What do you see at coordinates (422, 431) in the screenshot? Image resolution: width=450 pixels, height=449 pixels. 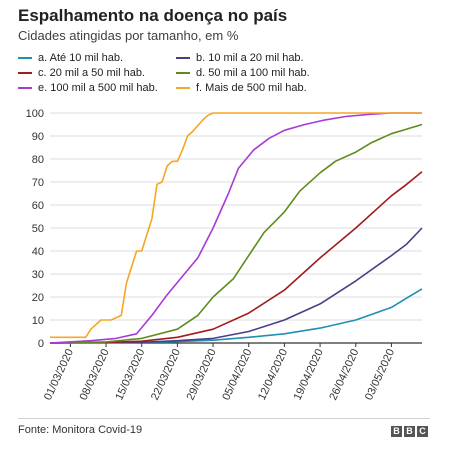 I see `bbc-logo-letter: C` at bounding box center [422, 431].